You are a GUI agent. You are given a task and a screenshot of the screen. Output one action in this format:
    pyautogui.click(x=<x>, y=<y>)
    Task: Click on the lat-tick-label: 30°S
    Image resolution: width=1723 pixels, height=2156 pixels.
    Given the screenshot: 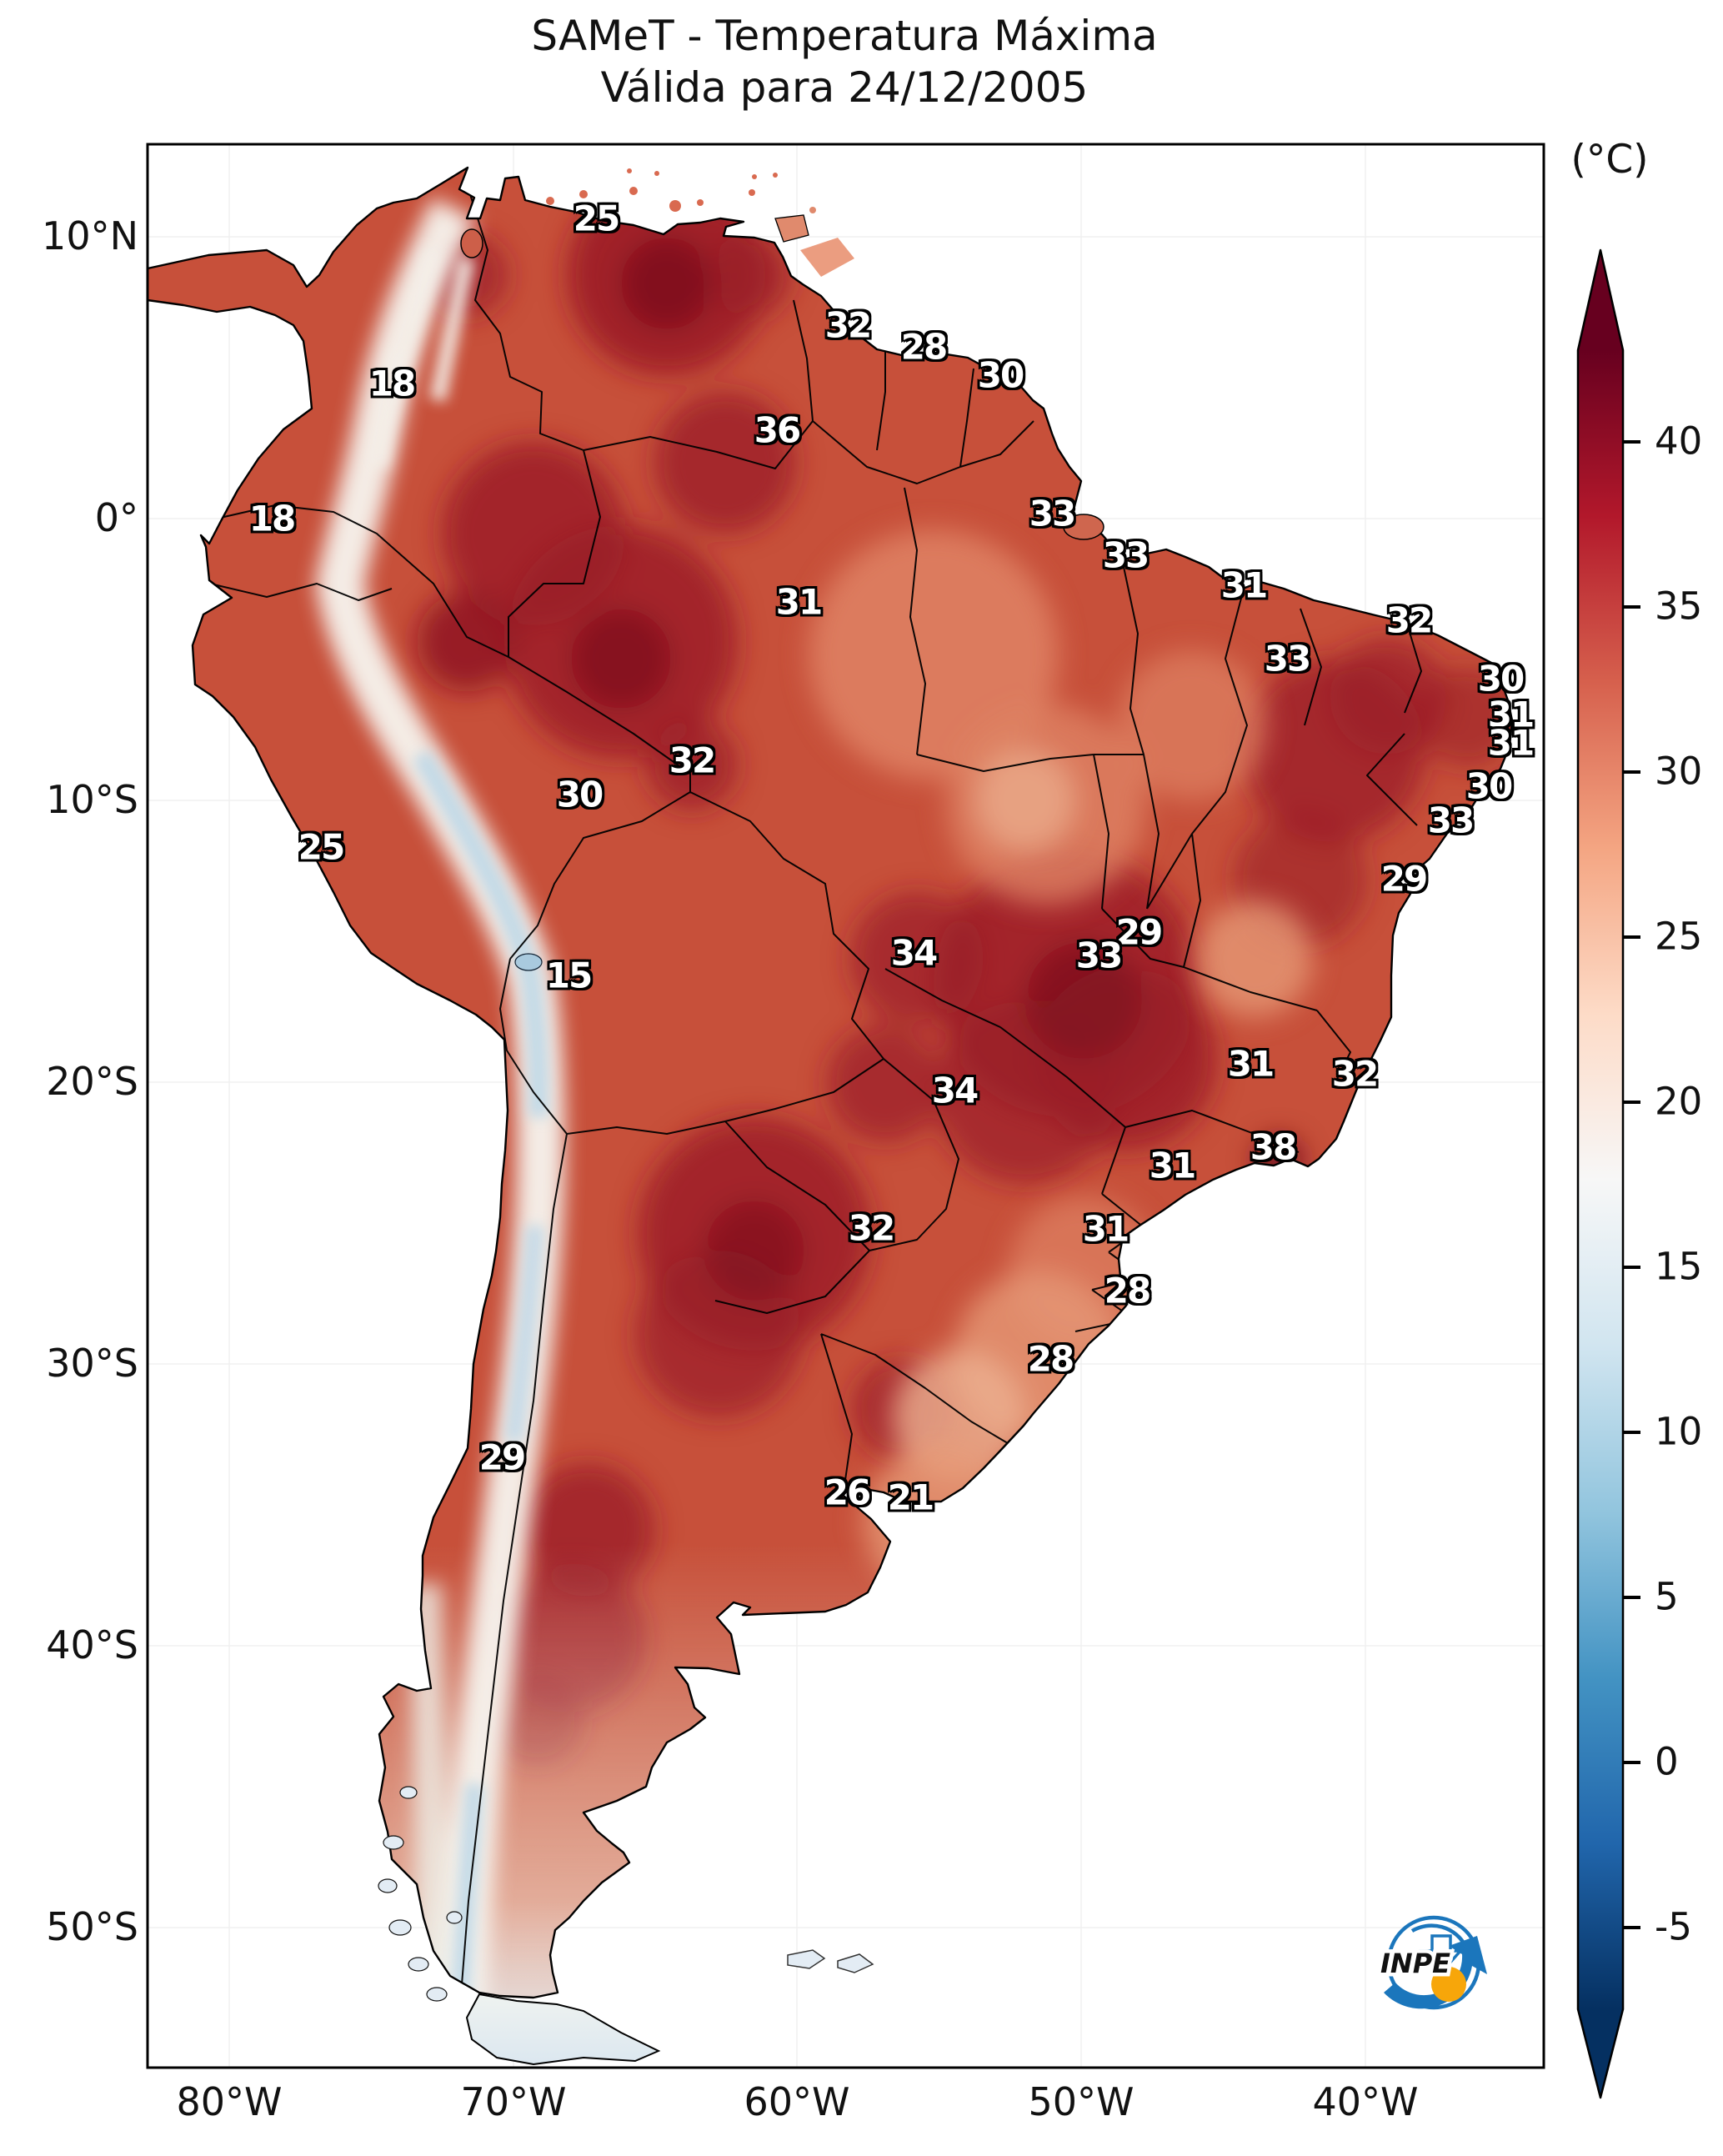 What is the action you would take?
    pyautogui.click(x=92, y=1363)
    